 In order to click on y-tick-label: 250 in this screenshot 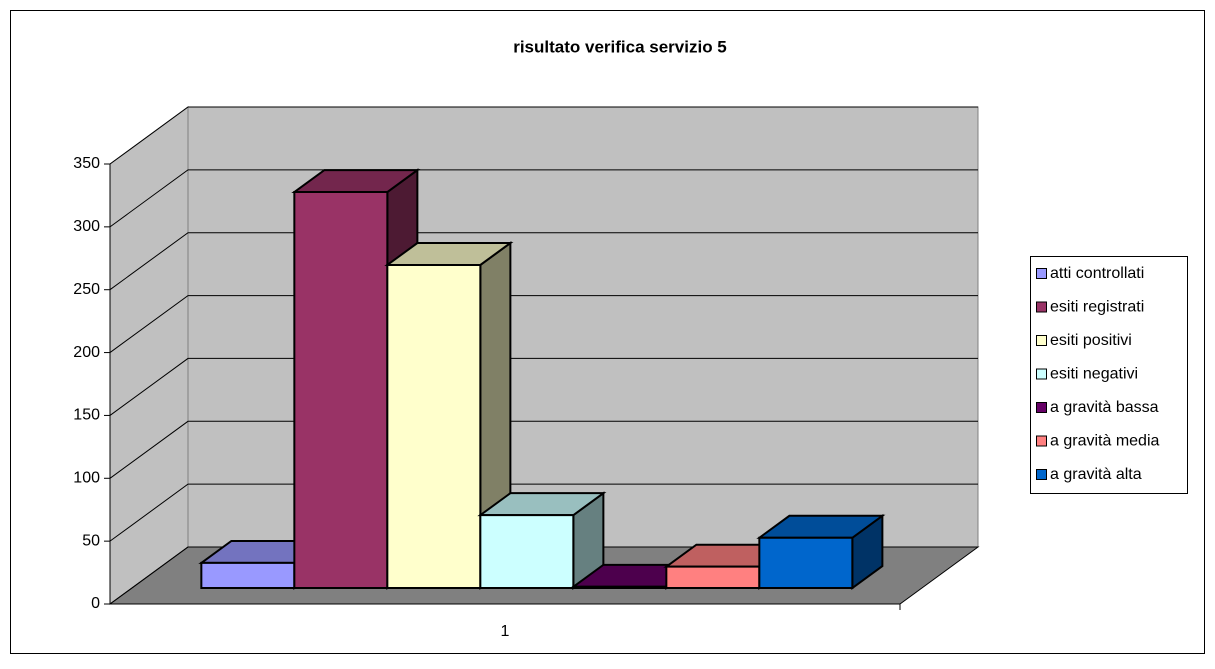, I will do `click(86, 289)`.